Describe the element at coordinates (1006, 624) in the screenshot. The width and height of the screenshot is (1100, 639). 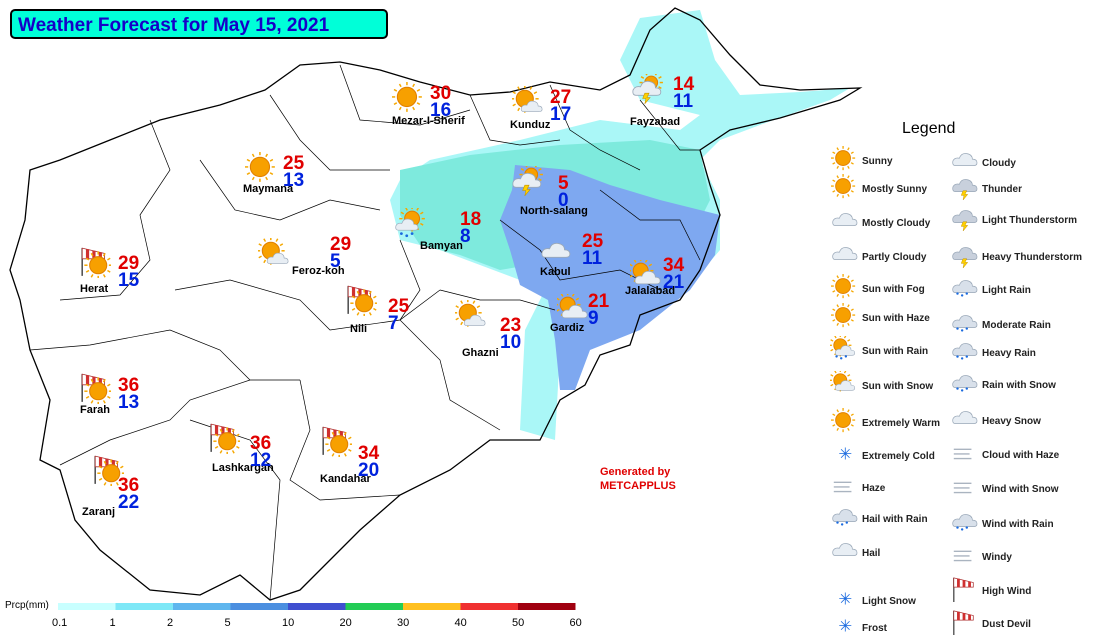
I see `legend-label: Dust Devil` at that location.